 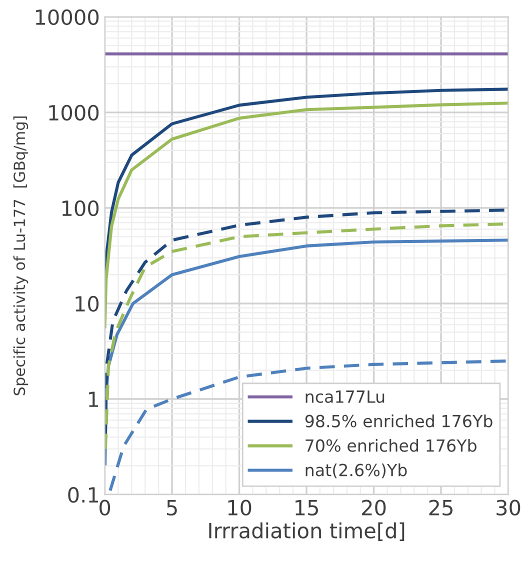 I want to click on x-tick-label: 0, so click(x=105, y=508).